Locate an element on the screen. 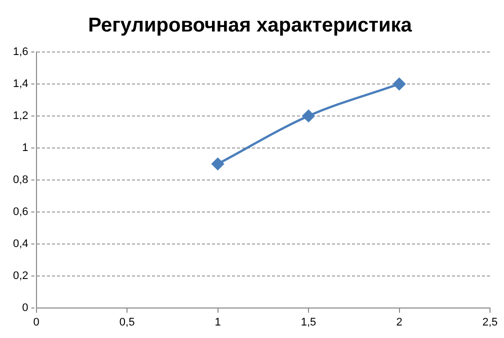  x-tick-label: 2 is located at coordinates (399, 322).